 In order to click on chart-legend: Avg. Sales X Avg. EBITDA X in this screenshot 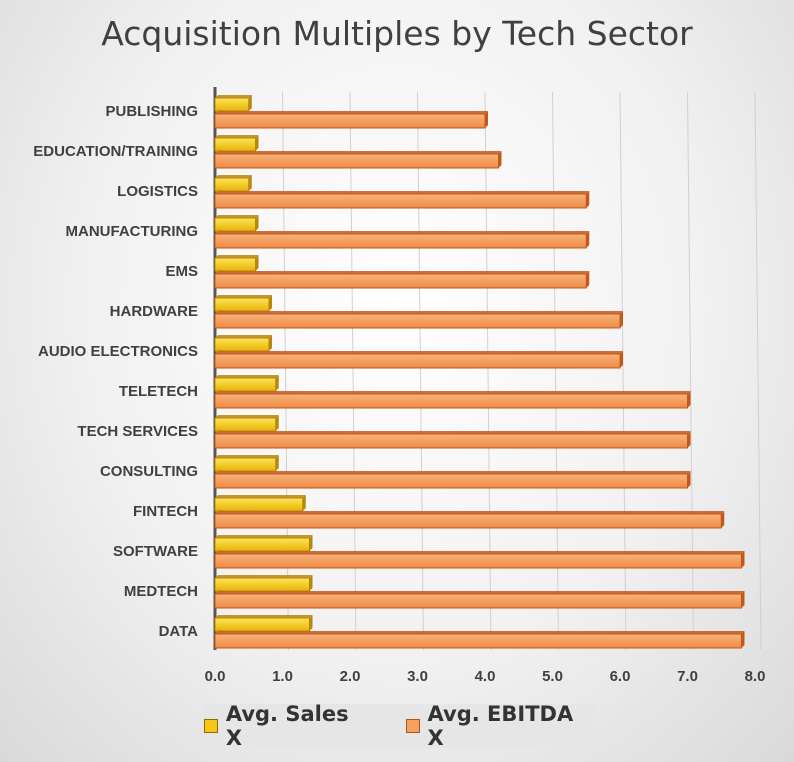, I will do `click(399, 726)`.